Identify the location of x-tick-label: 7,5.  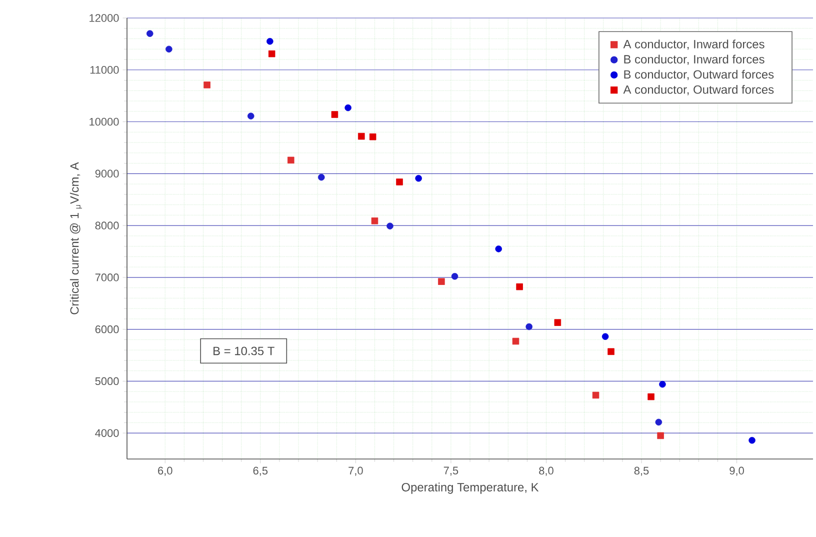
(451, 471).